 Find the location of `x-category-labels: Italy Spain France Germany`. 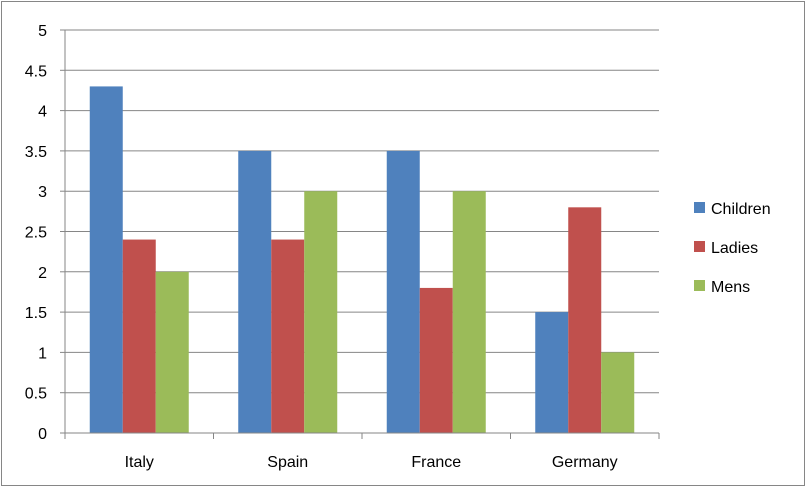

x-category-labels: Italy Spain France Germany is located at coordinates (371, 462).